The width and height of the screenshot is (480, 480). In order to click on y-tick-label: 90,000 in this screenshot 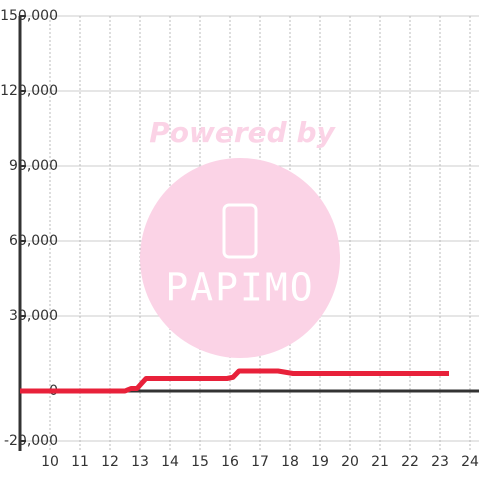, I will do `click(33, 166)`.